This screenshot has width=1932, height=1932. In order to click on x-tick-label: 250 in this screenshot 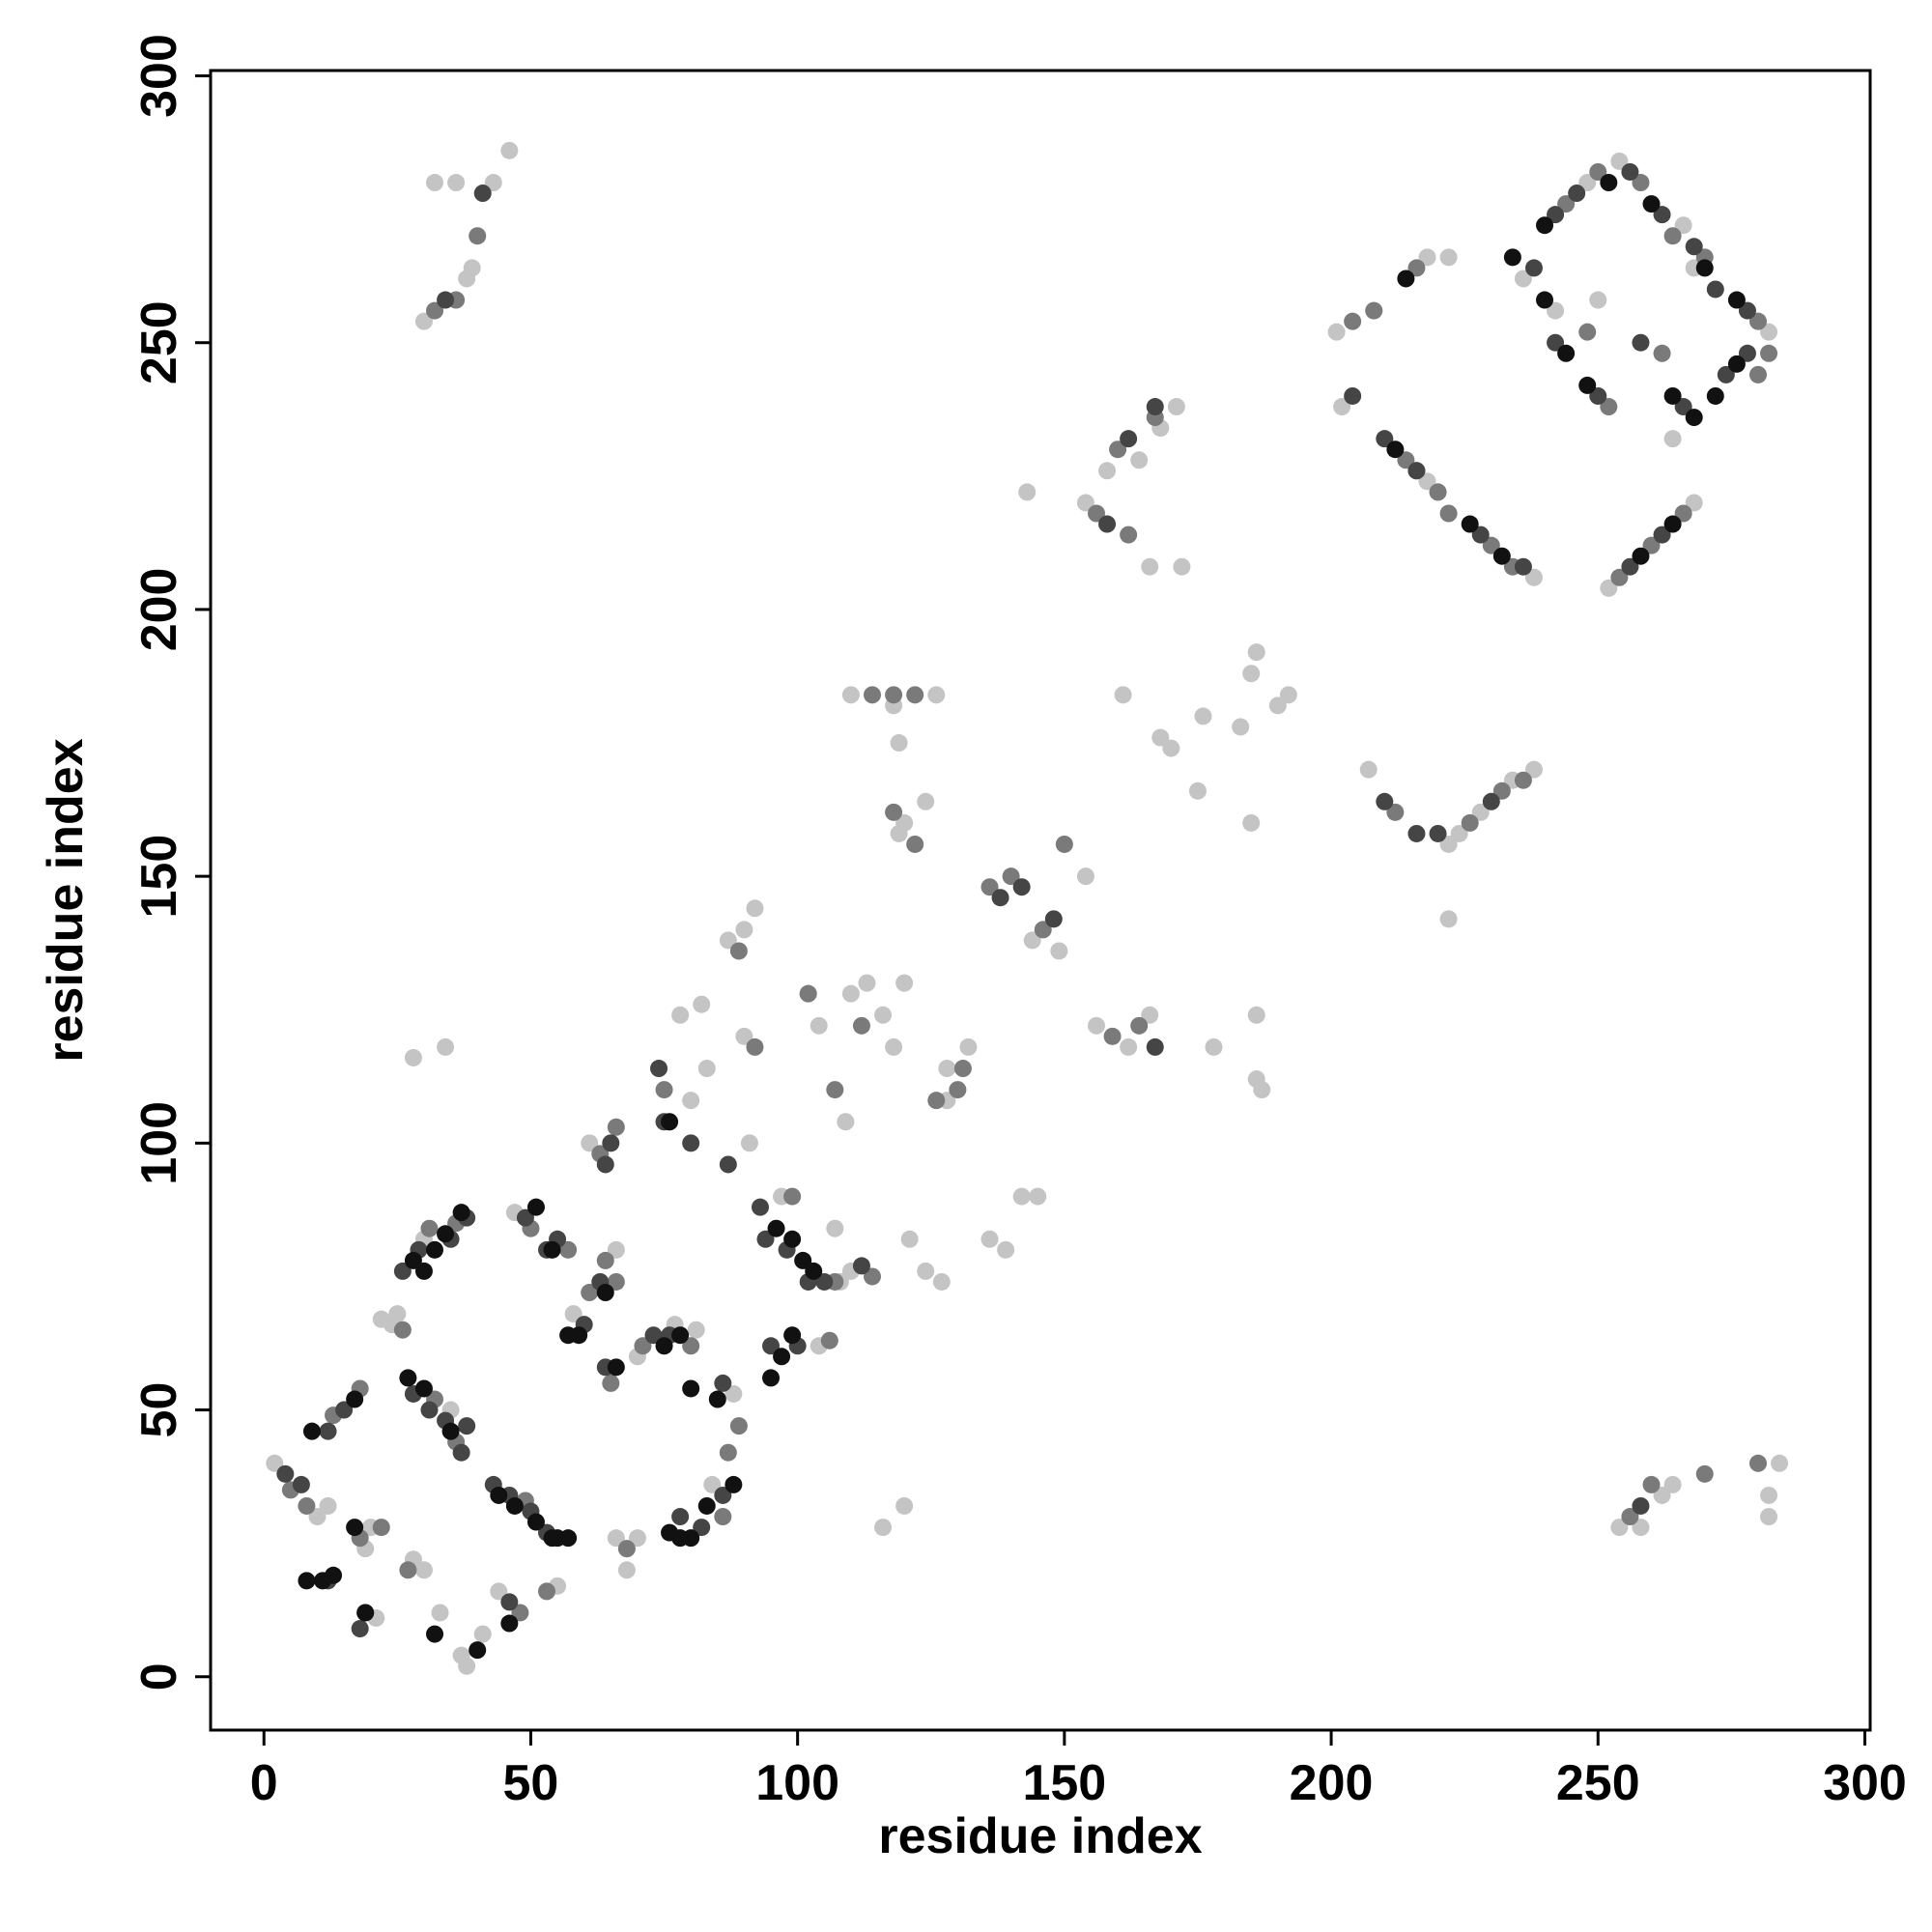, I will do `click(1598, 1783)`.